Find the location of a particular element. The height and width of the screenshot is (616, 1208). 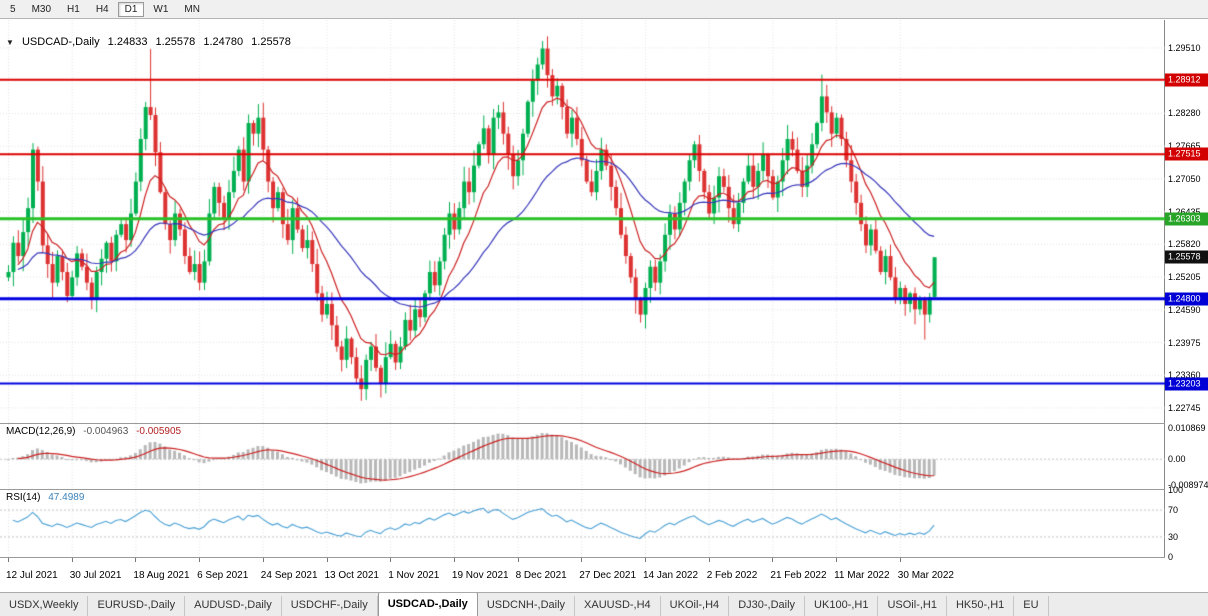

symbol-tab-xauusd-h4: XAUUSD-,H4 is located at coordinates (618, 606).